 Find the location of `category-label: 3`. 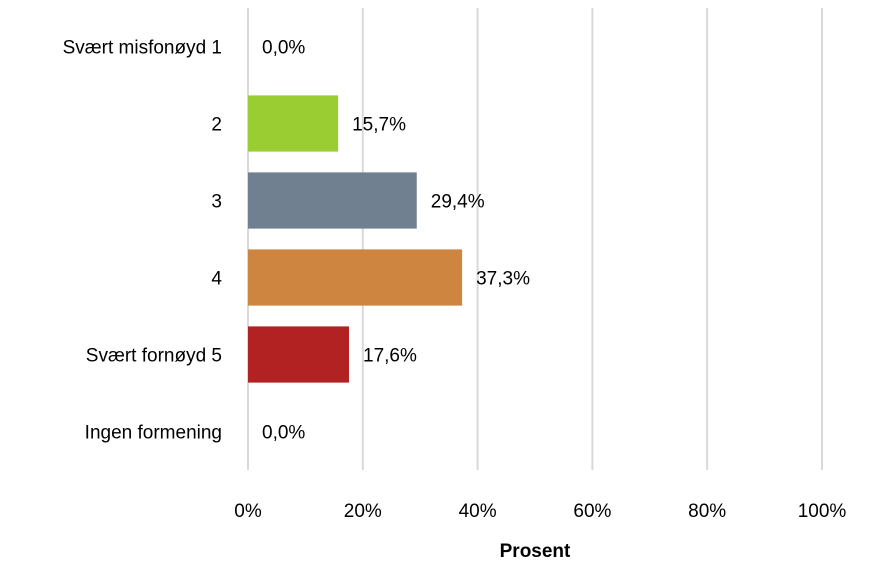

category-label: 3 is located at coordinates (216, 202).